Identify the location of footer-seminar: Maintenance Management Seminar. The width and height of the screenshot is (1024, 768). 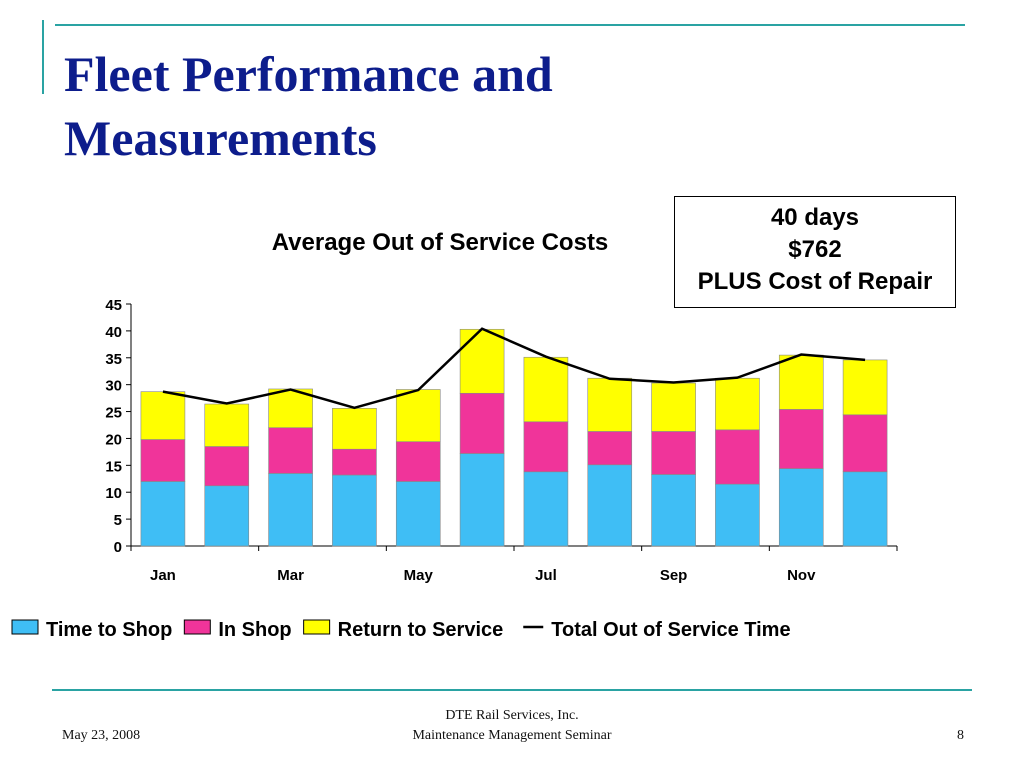
(512, 735).